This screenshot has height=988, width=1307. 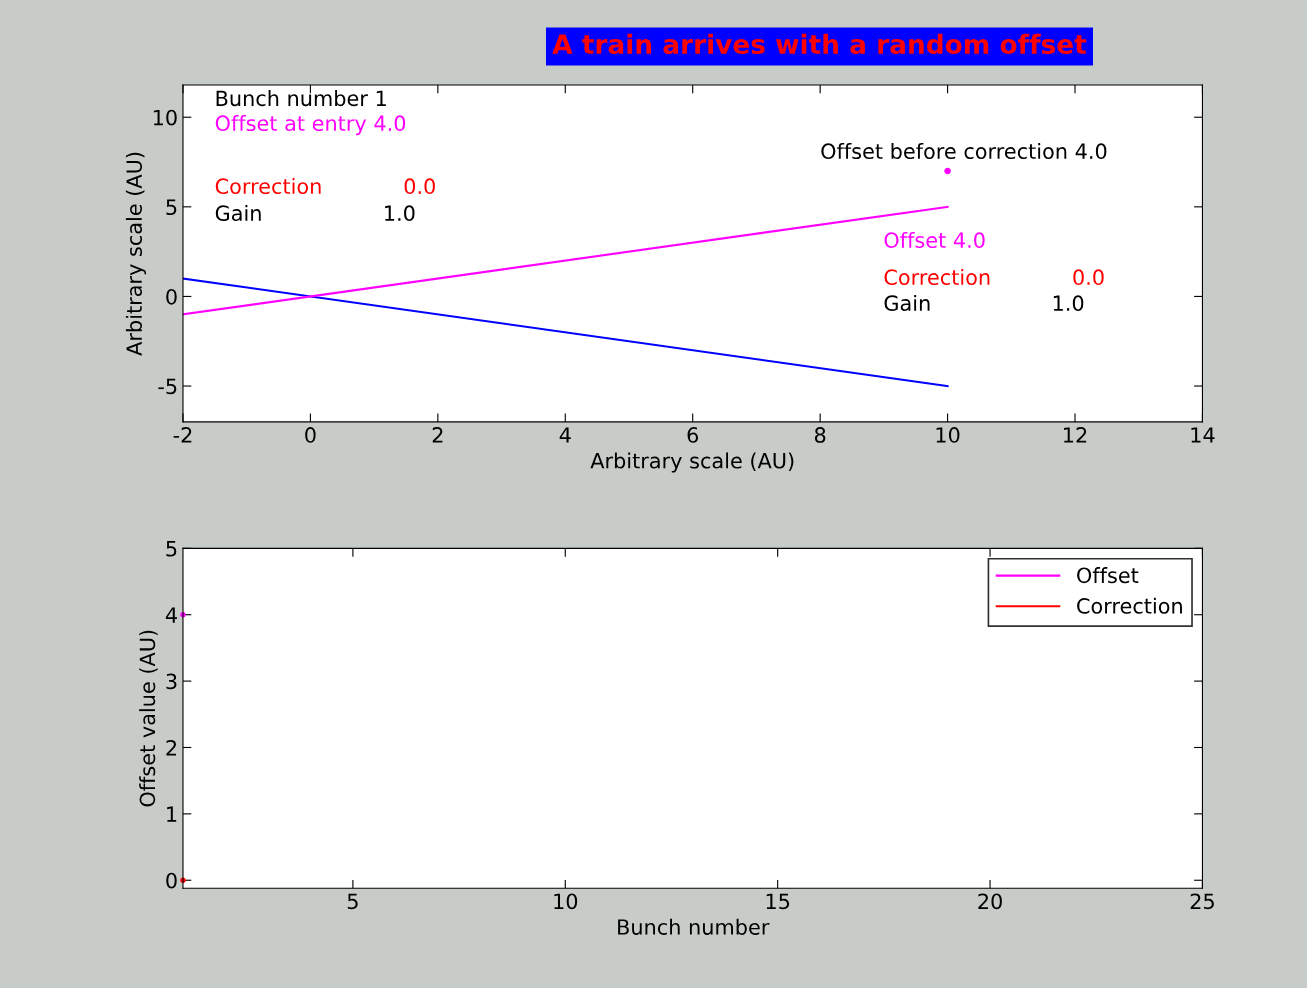 What do you see at coordinates (694, 926) in the screenshot?
I see `x-axis-title: Bunch number` at bounding box center [694, 926].